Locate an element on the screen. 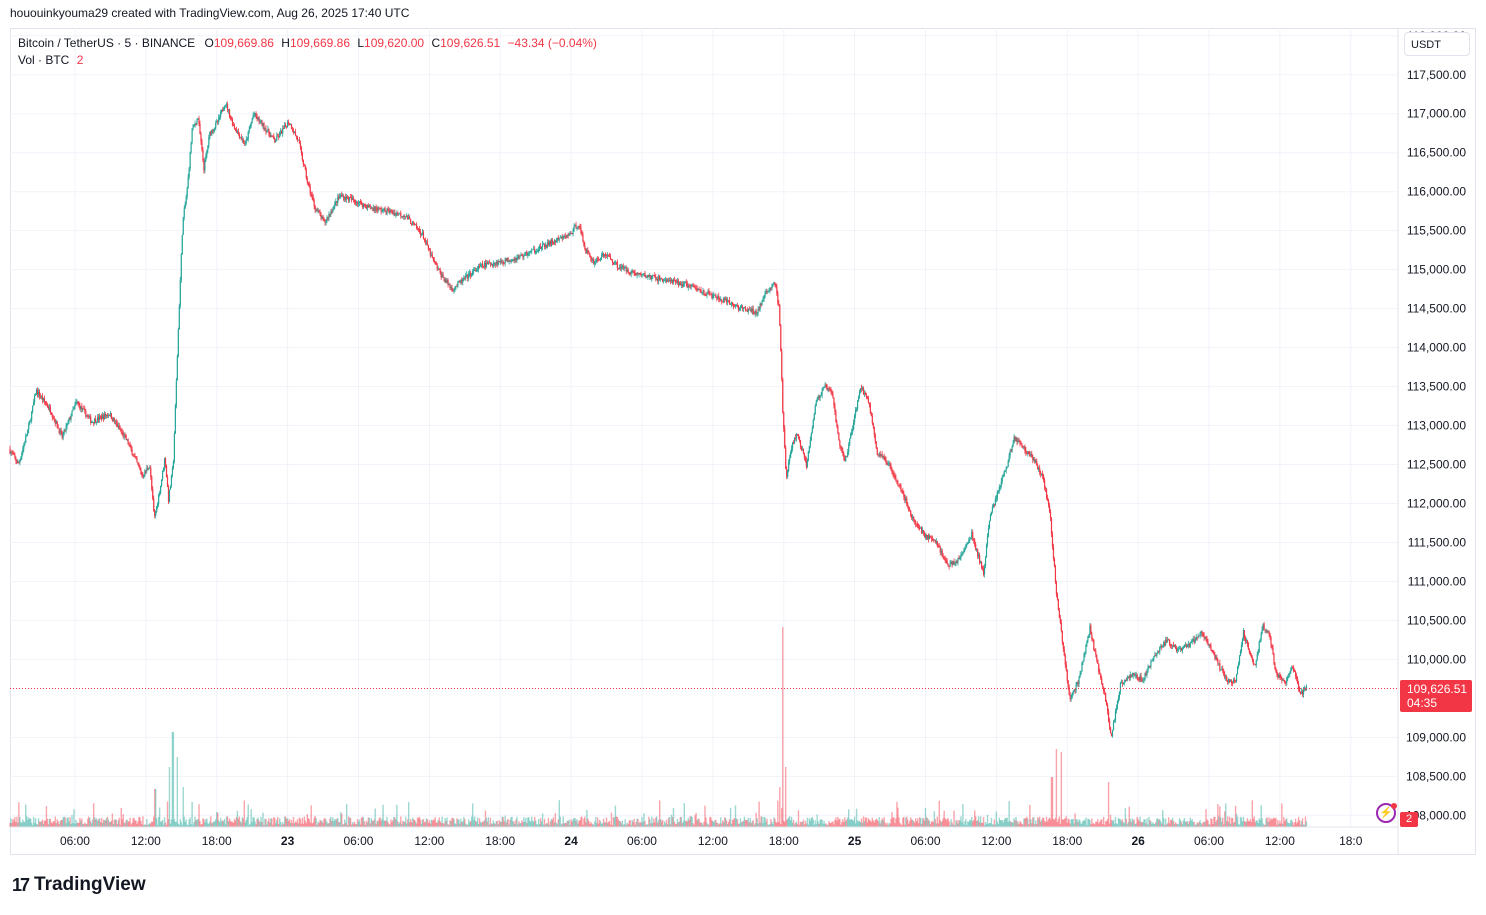 This screenshot has width=1486, height=915. flash-icon: ⚡ is located at coordinates (1386, 813).